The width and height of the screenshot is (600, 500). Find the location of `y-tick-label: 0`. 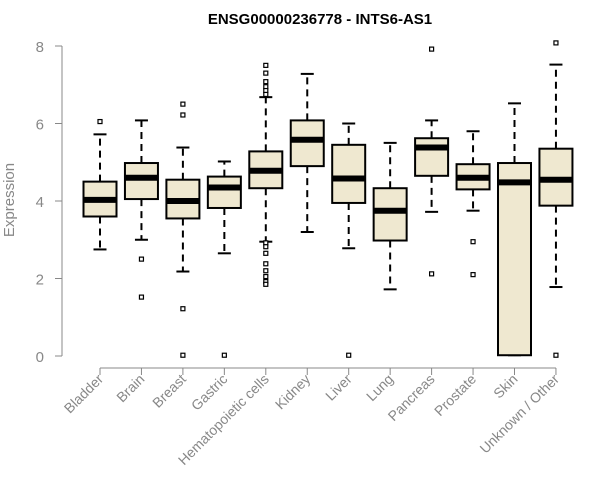

y-tick-label: 0 is located at coordinates (40, 357).